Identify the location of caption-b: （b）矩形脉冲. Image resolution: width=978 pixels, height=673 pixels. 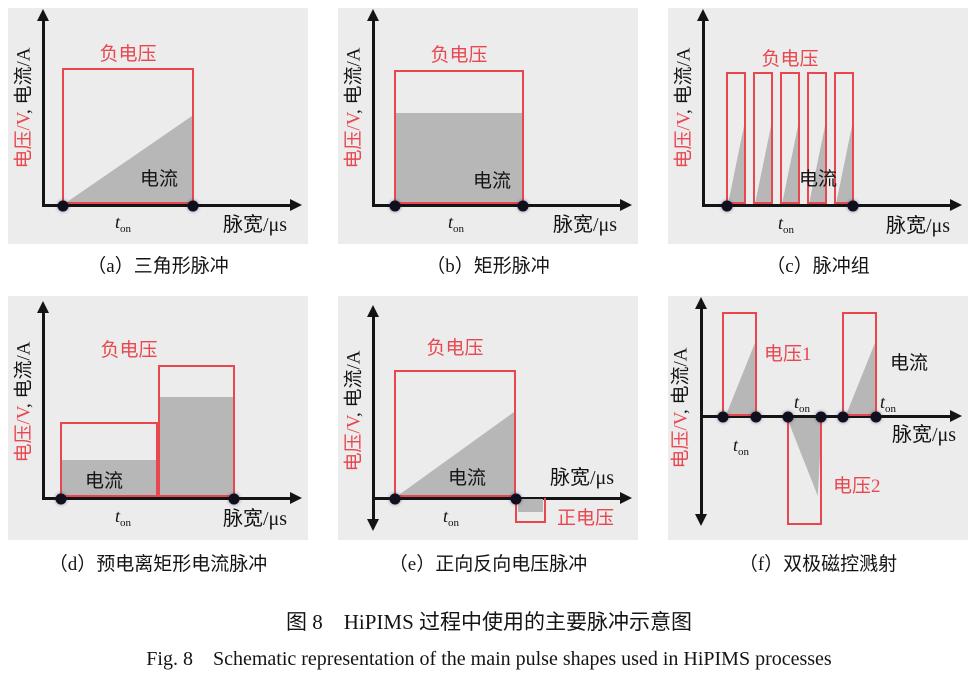
(488, 266).